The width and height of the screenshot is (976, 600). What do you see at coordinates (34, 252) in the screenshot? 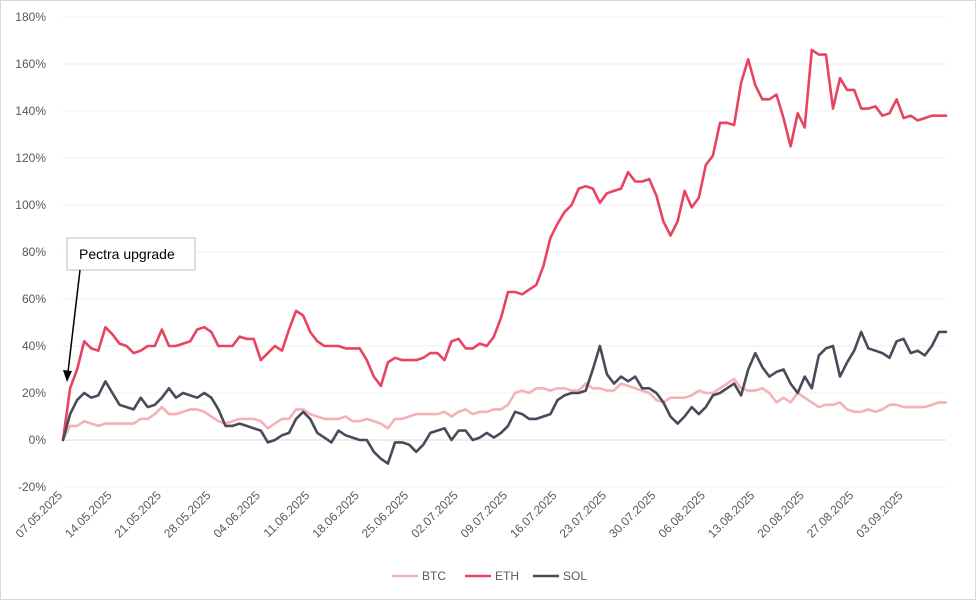
I see `y-tick-label: 80%` at bounding box center [34, 252].